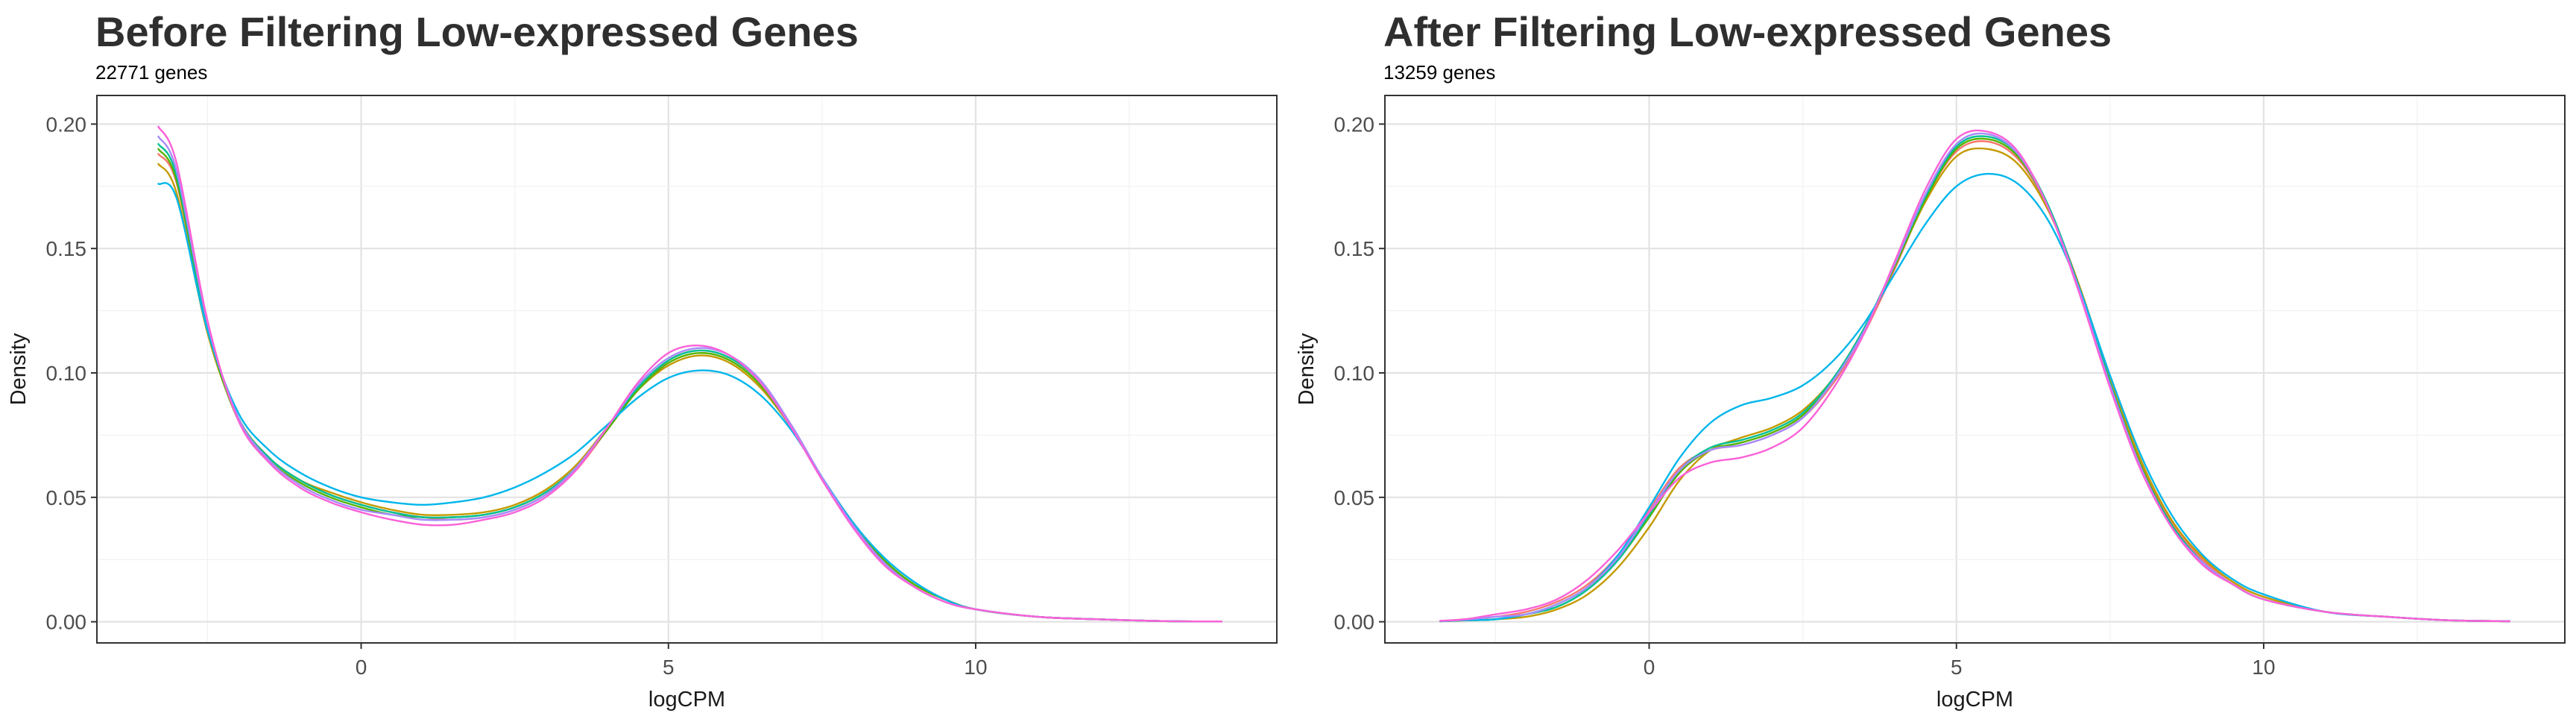 The height and width of the screenshot is (716, 2576). Describe the element at coordinates (477, 31) in the screenshot. I see `chart-title: Before Filtering Low-expressed Genes` at that location.